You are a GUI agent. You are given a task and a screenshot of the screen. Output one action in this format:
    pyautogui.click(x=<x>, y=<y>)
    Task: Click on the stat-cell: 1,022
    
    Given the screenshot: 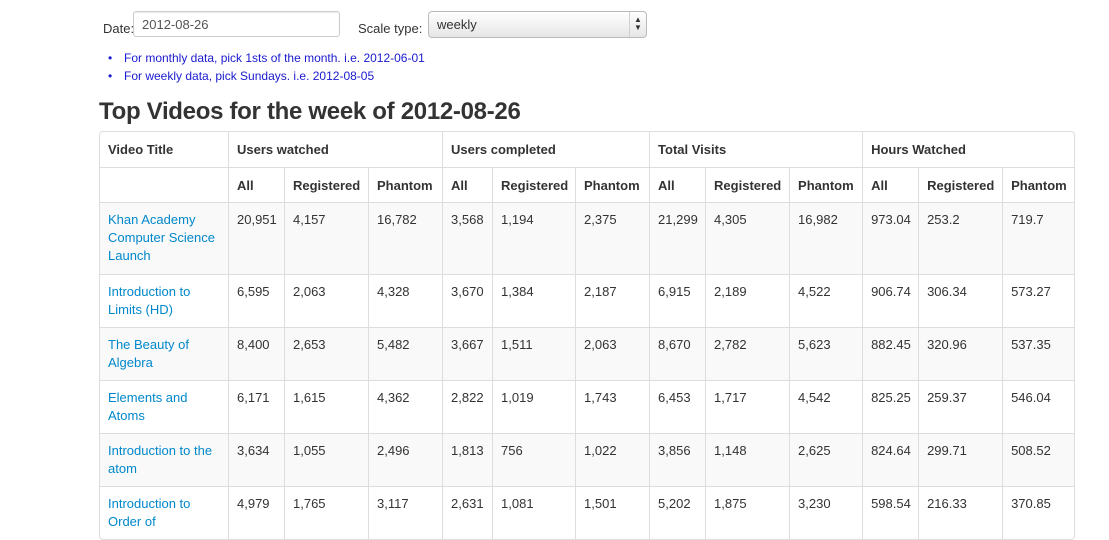 What is the action you would take?
    pyautogui.click(x=612, y=459)
    